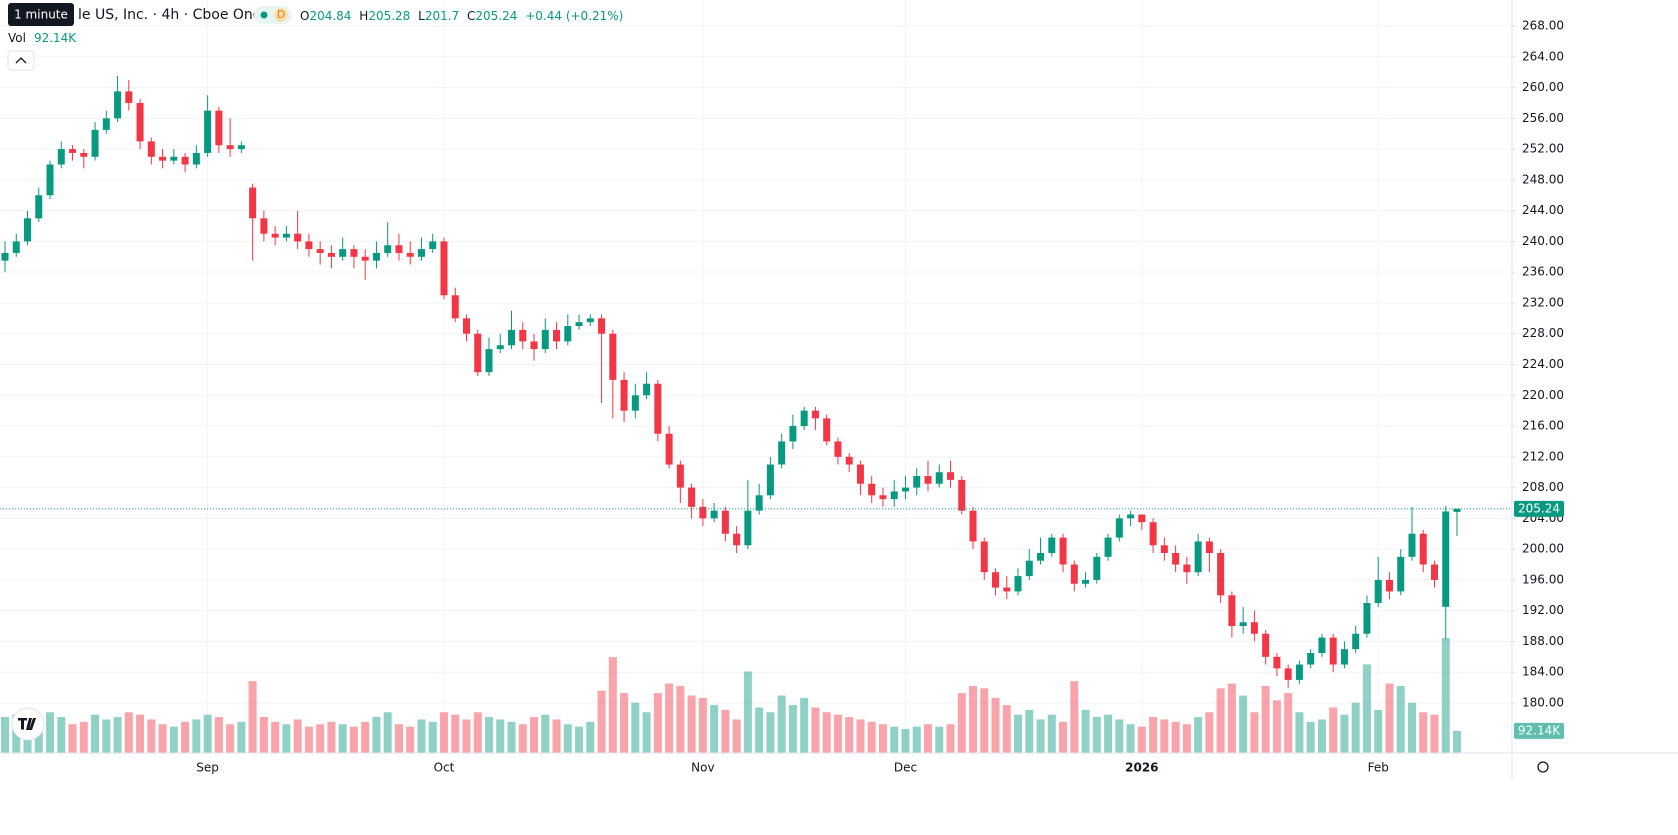  I want to click on ohlc-label: L, so click(421, 16).